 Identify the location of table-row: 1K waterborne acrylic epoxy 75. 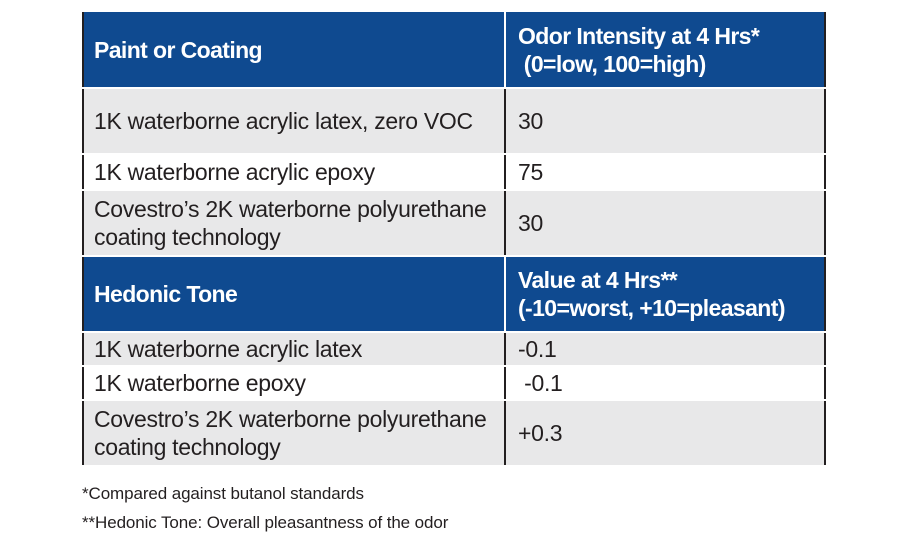
(454, 172).